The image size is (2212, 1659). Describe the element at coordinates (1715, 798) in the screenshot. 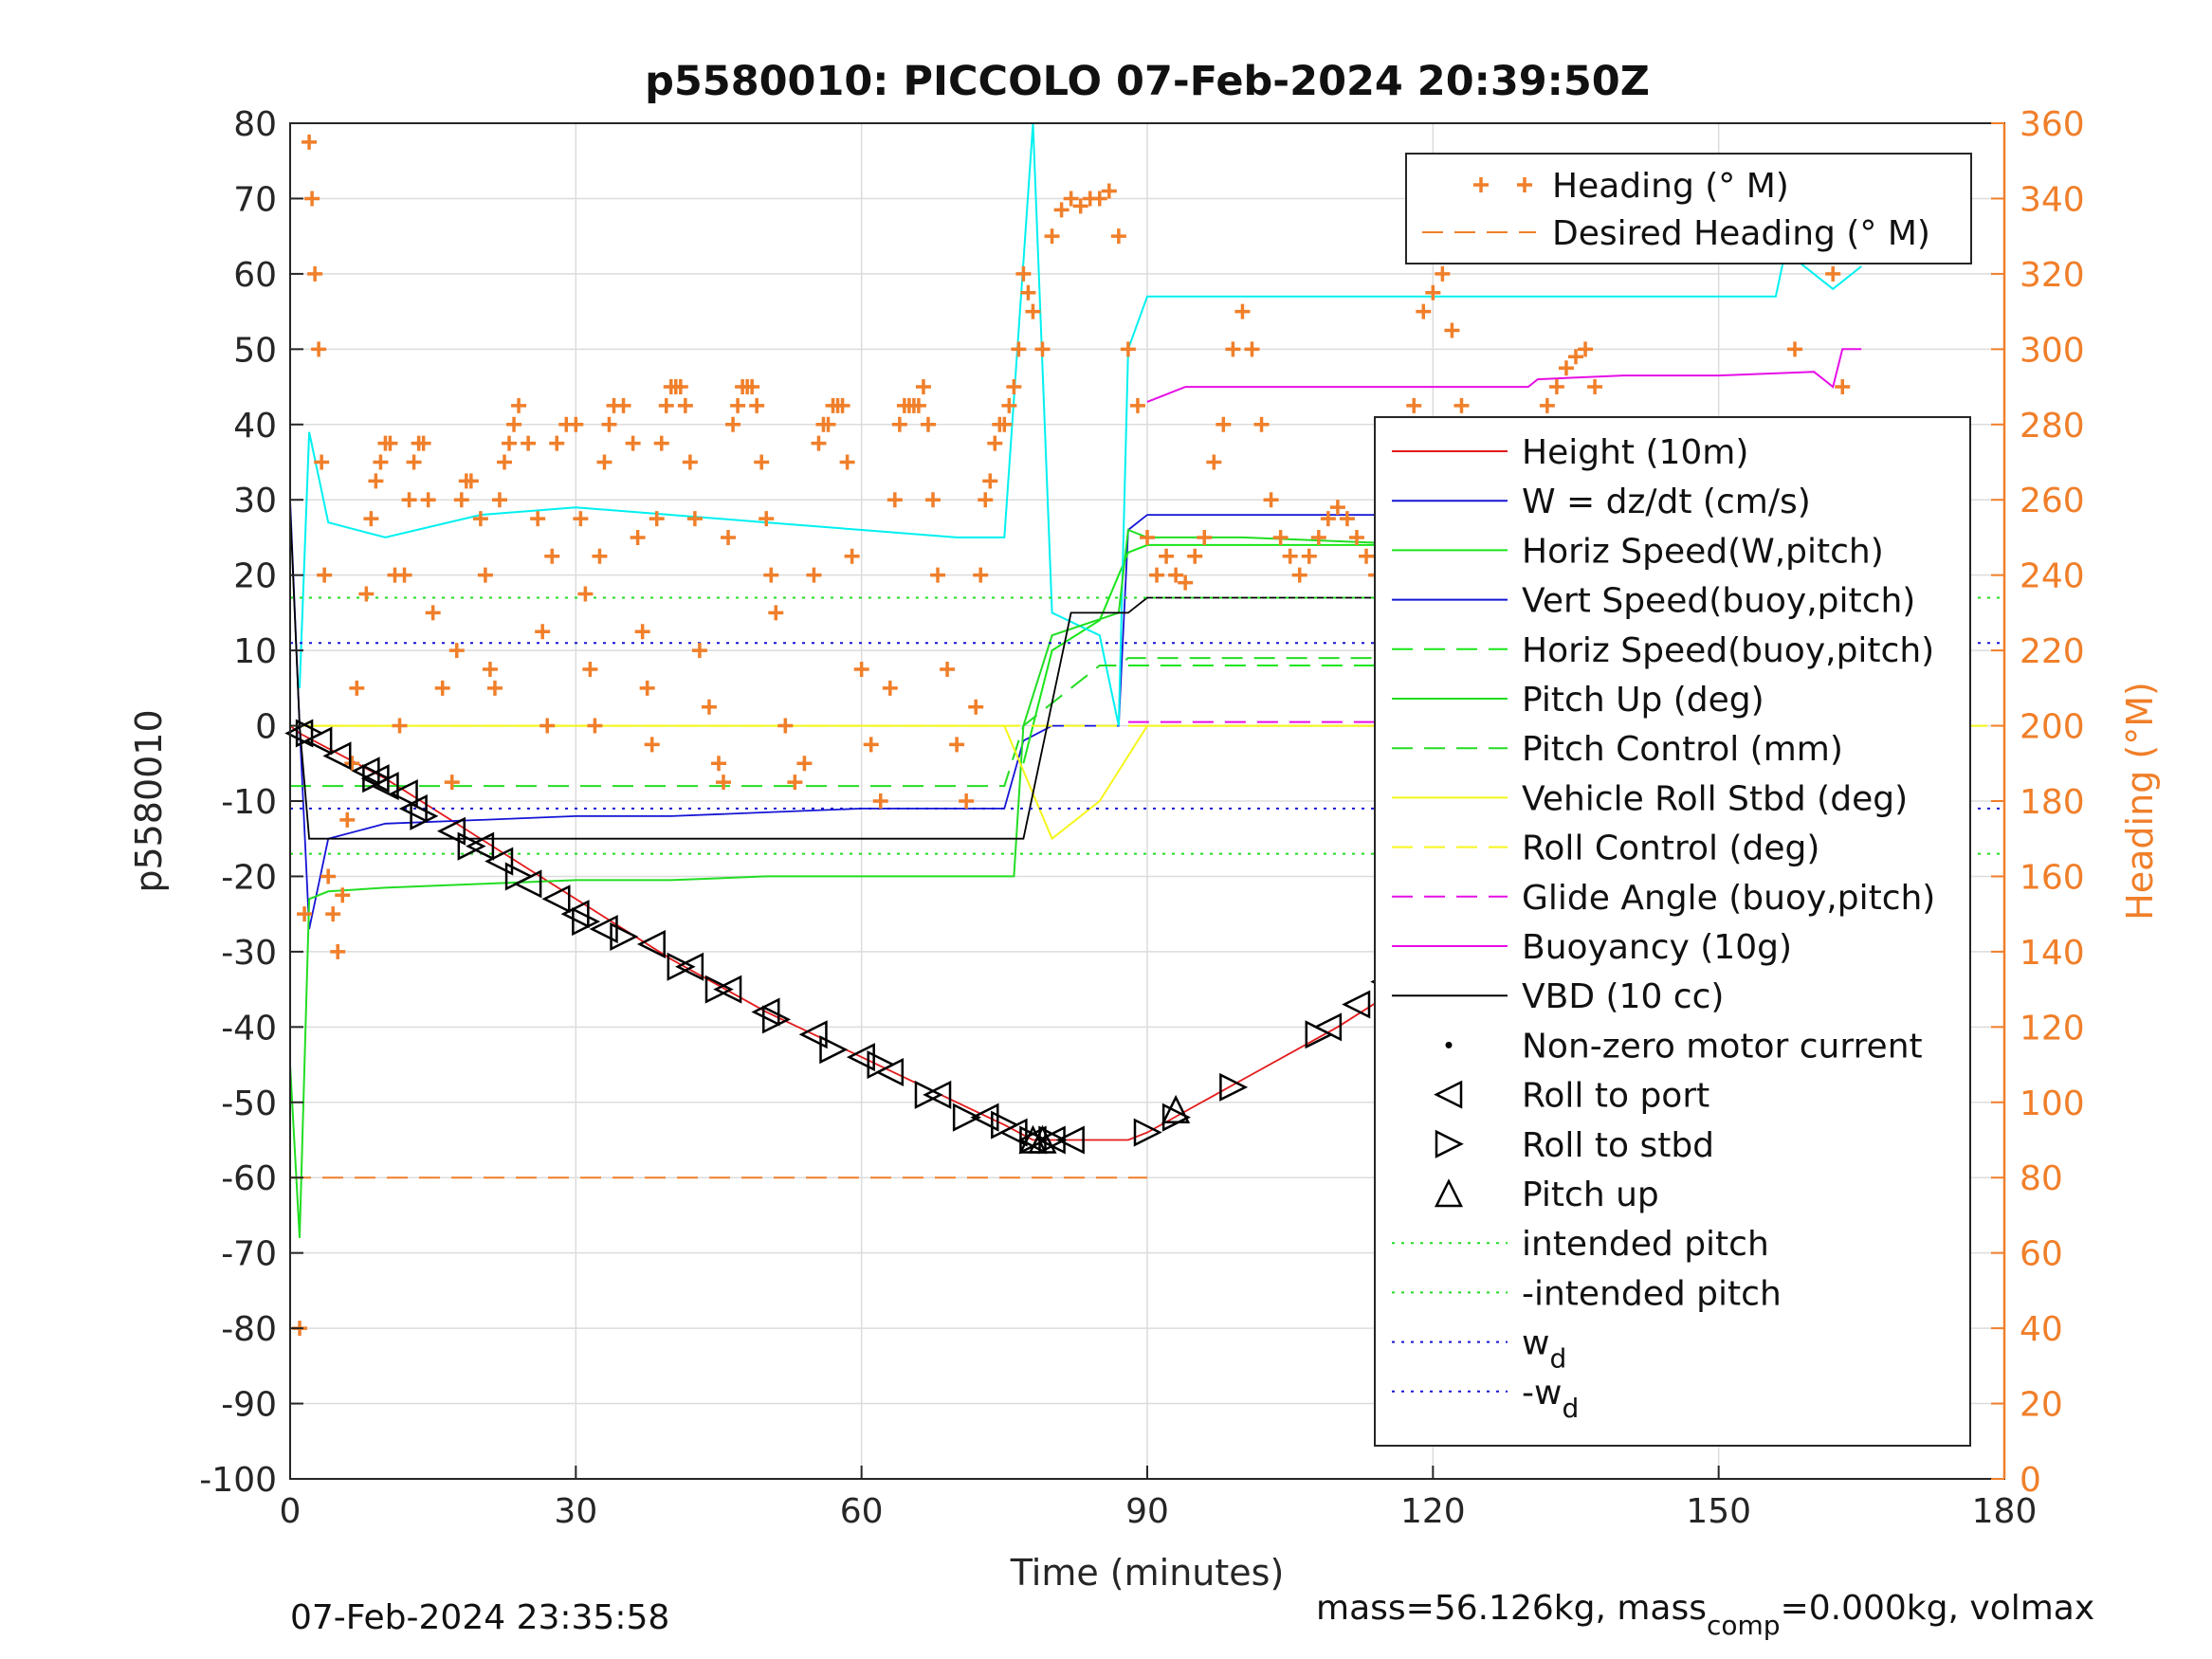

I see `legend-label: Vehicle Roll Stbd (deg)` at that location.